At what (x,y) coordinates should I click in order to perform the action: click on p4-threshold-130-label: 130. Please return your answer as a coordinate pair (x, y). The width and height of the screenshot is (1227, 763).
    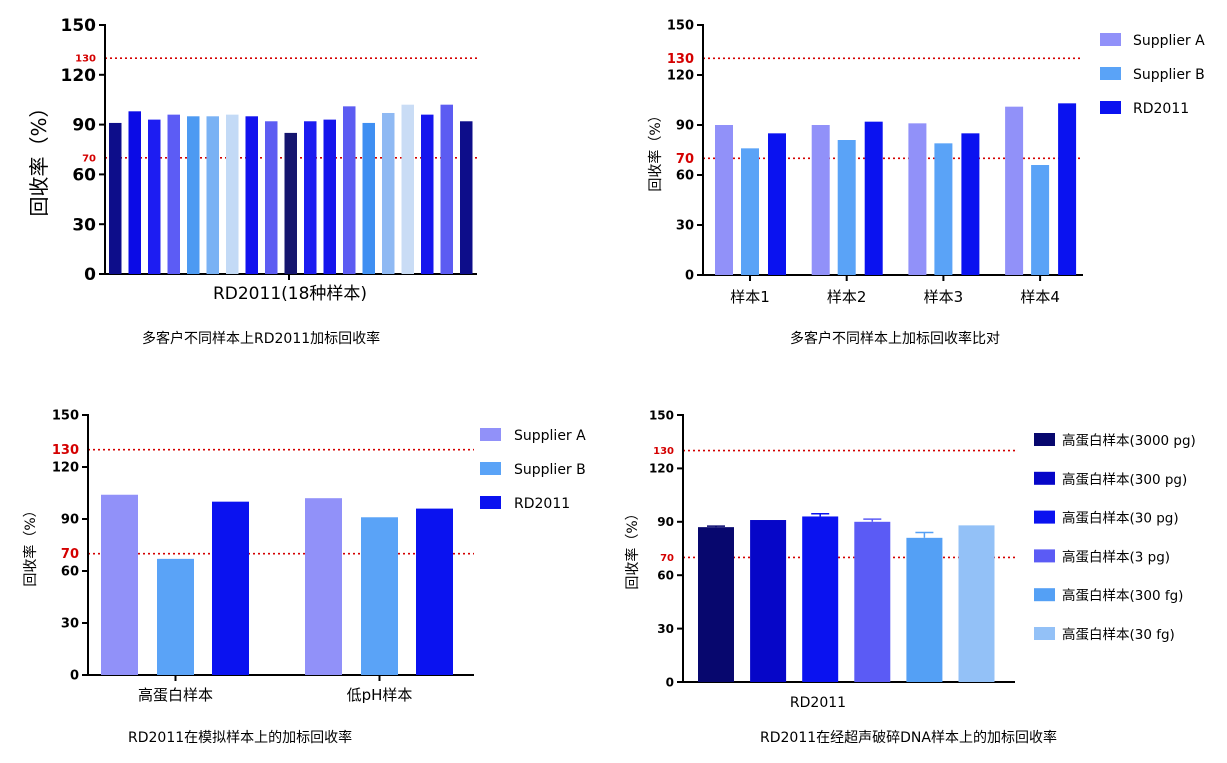
    Looking at the image, I should click on (663, 451).